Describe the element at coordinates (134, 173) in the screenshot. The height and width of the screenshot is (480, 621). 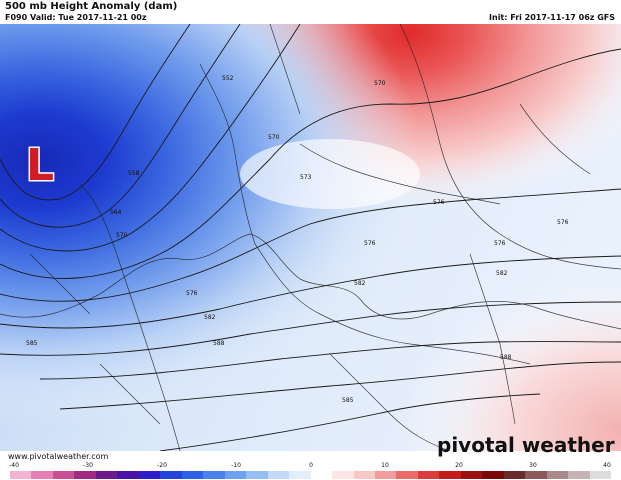
I see `contour-label: 558` at that location.